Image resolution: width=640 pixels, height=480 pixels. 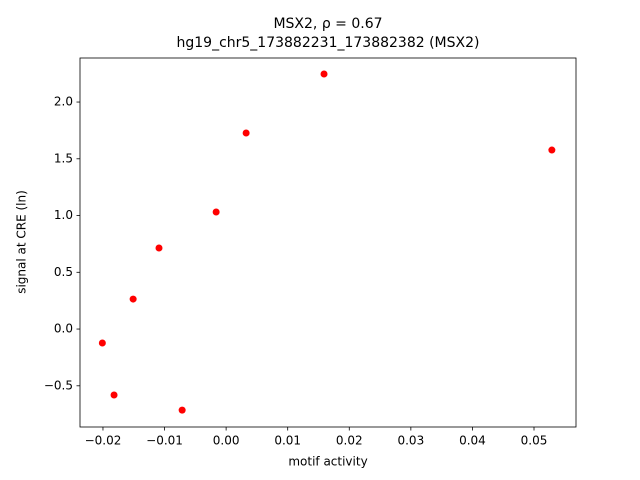 I want to click on x-tick-label: 0.02, so click(x=349, y=441).